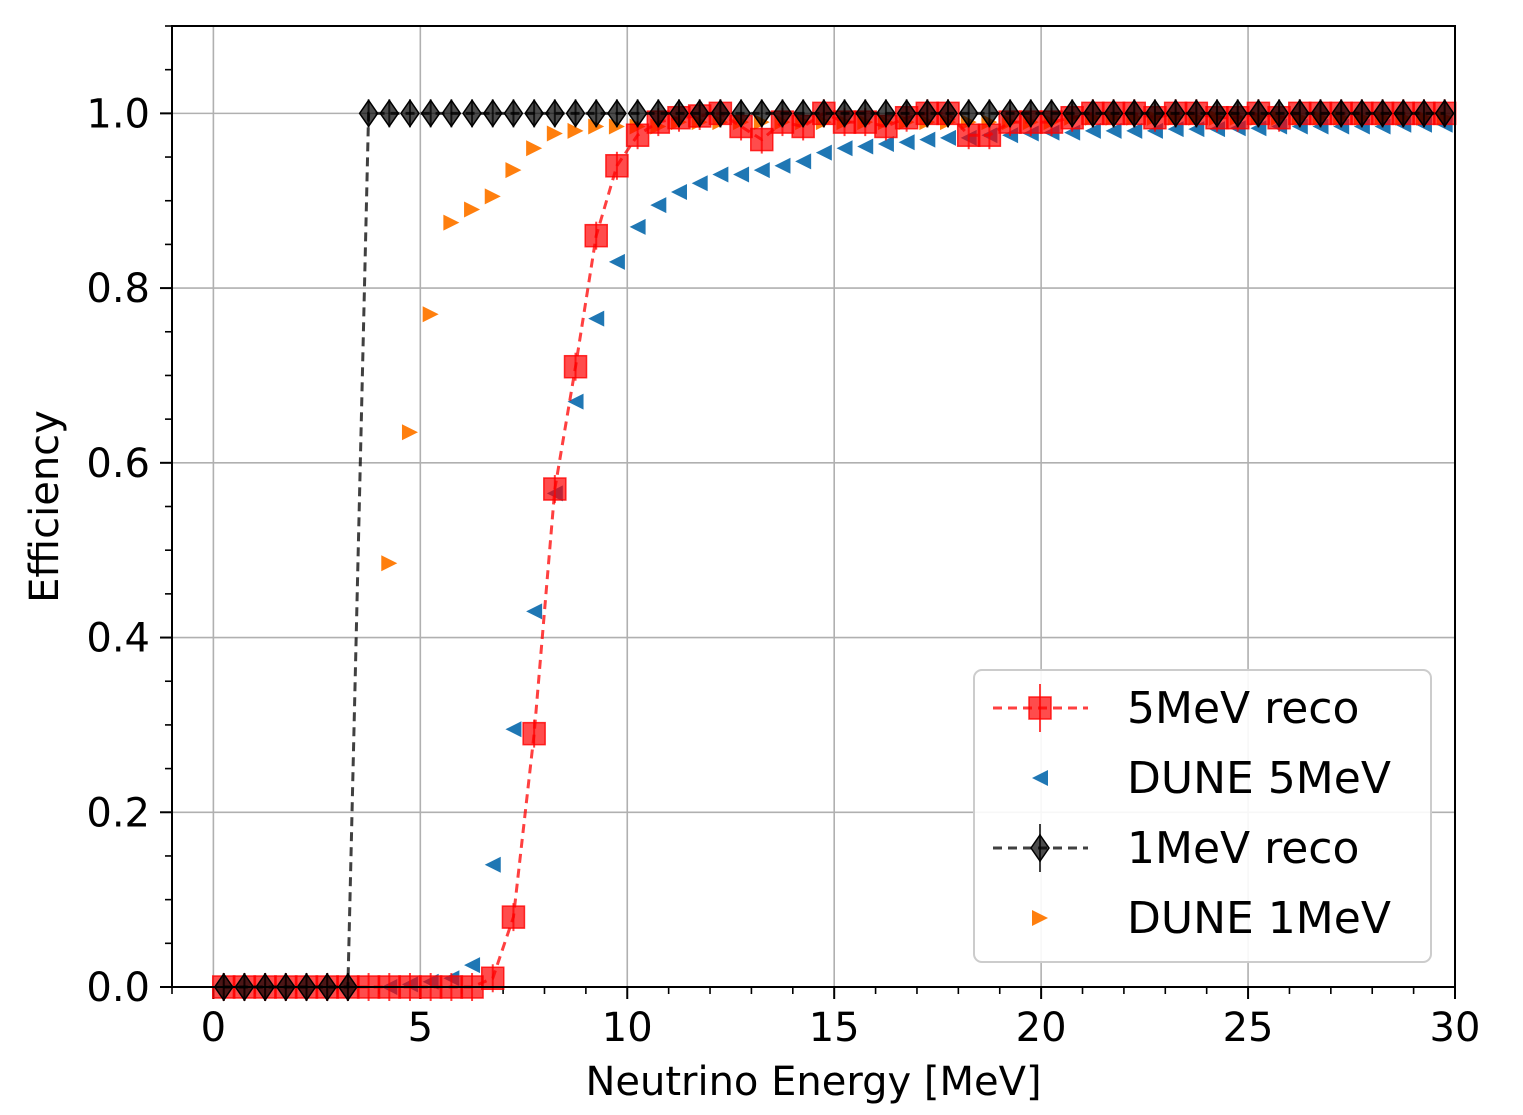 Image resolution: width=1523 pixels, height=1115 pixels. What do you see at coordinates (627, 1028) in the screenshot?
I see `x-tick-label: 10` at bounding box center [627, 1028].